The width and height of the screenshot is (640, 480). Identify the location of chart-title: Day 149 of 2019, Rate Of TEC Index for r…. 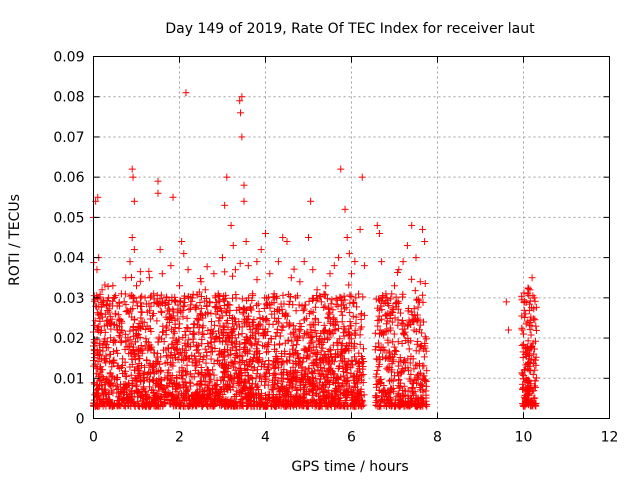
(350, 29).